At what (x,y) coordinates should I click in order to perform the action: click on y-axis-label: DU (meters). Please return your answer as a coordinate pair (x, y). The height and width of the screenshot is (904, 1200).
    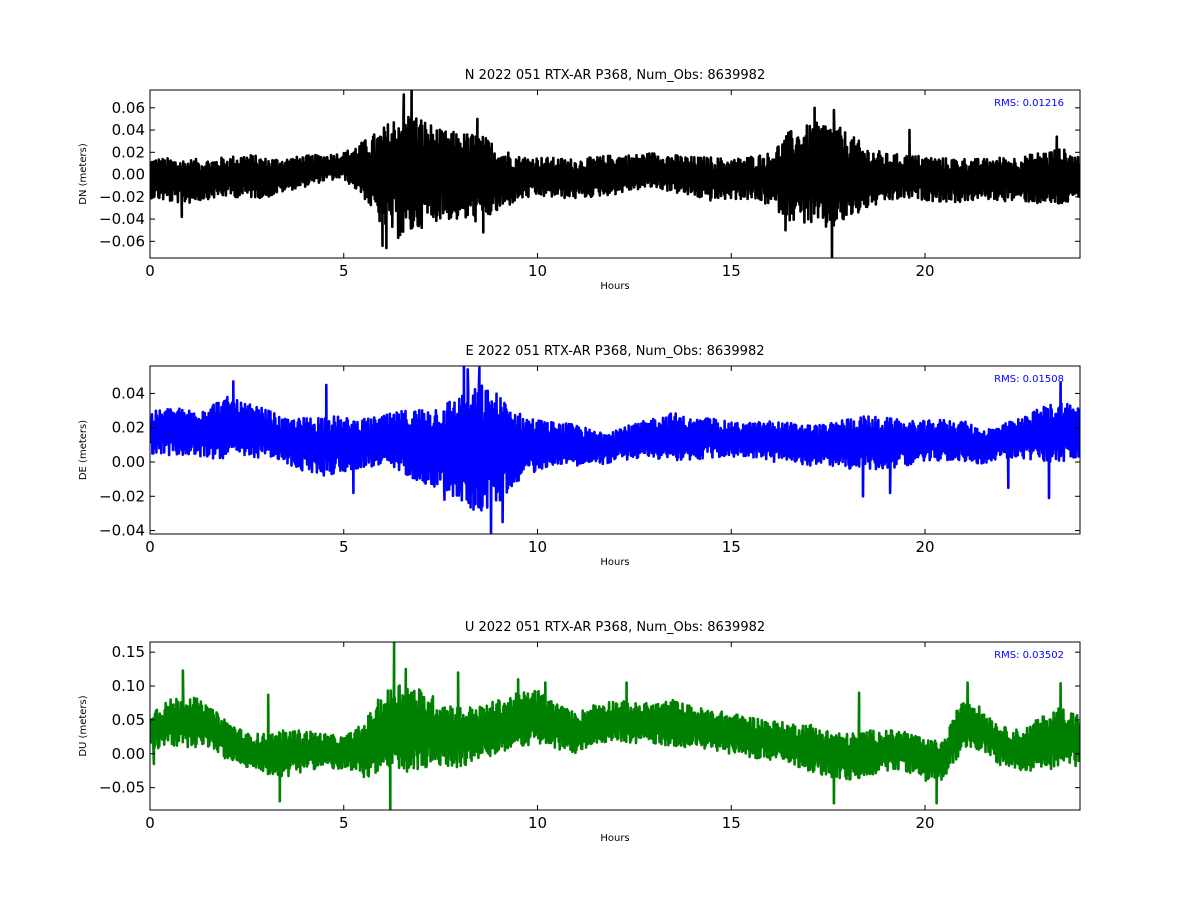
    Looking at the image, I should click on (83, 725).